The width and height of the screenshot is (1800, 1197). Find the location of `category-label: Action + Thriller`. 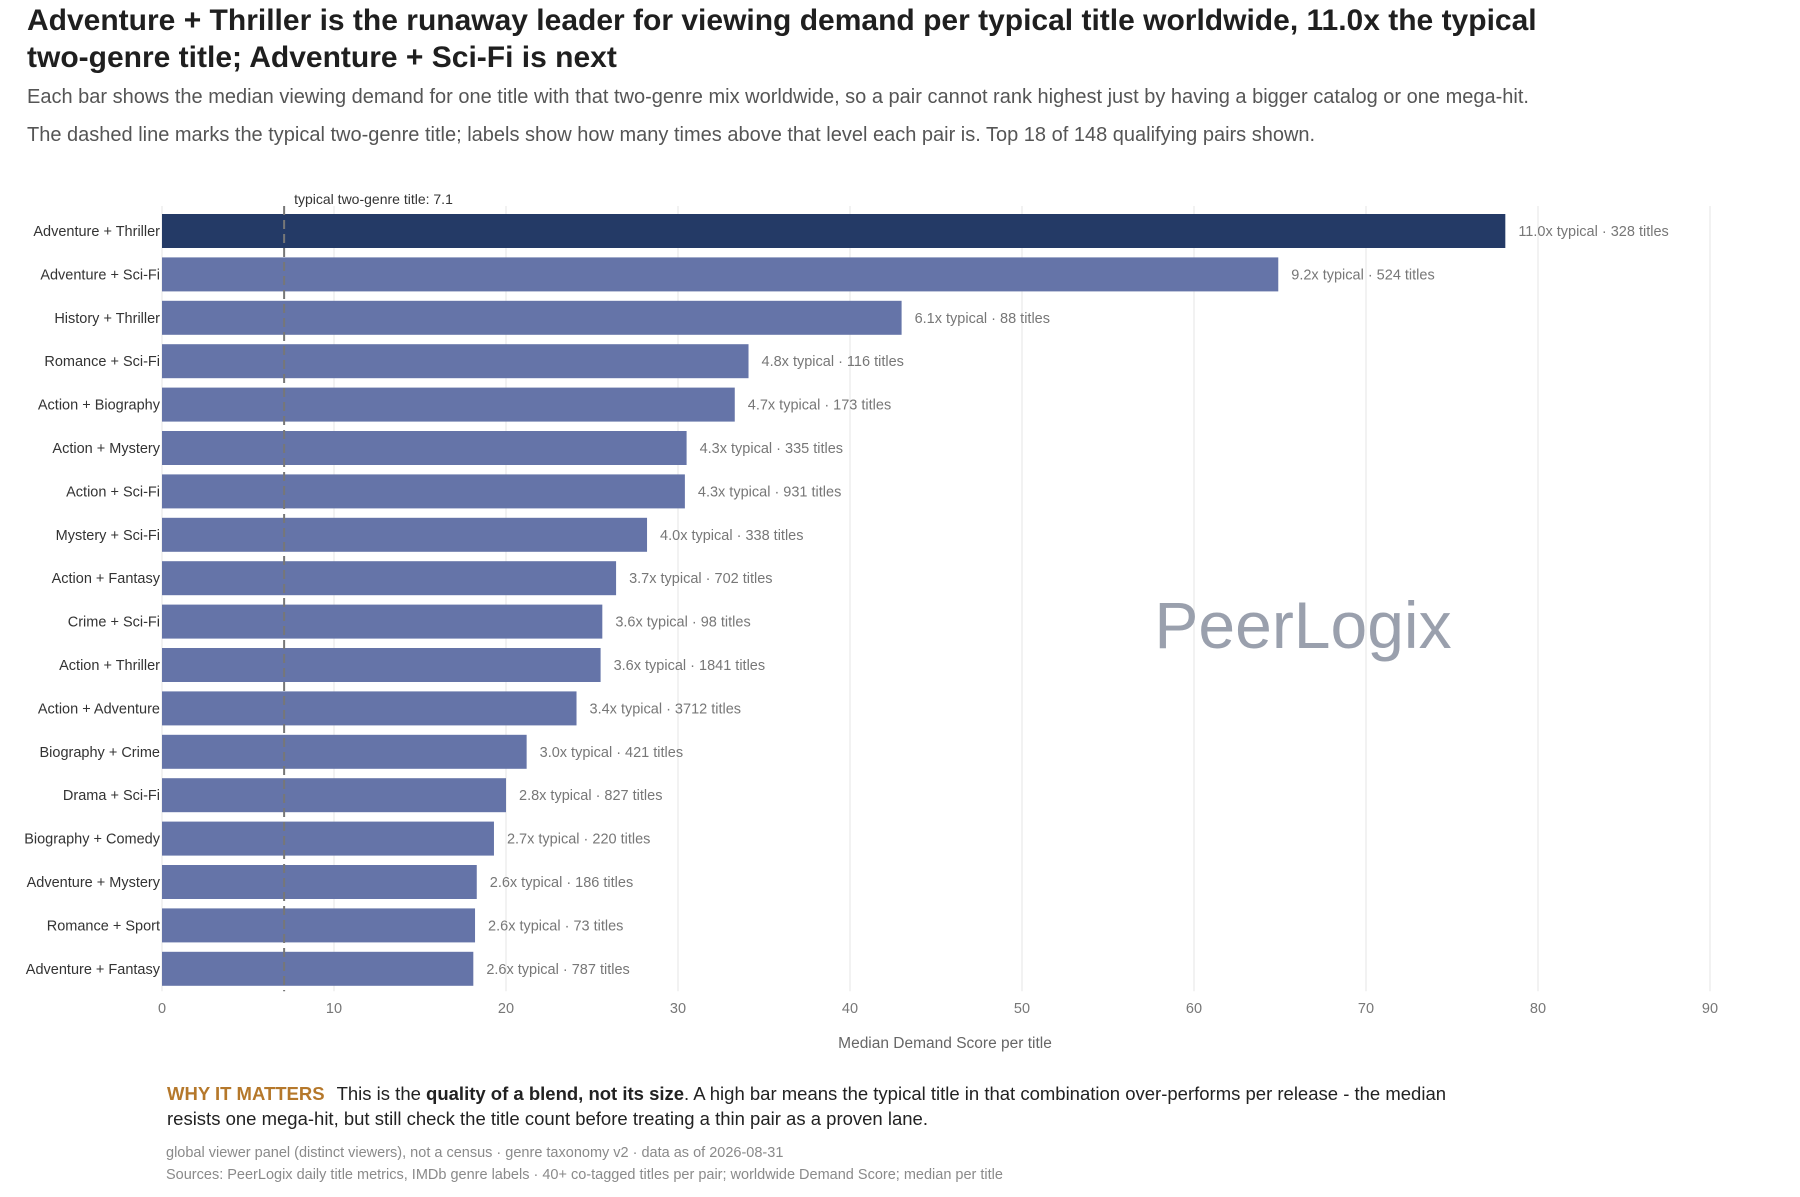

category-label: Action + Thriller is located at coordinates (109, 666).